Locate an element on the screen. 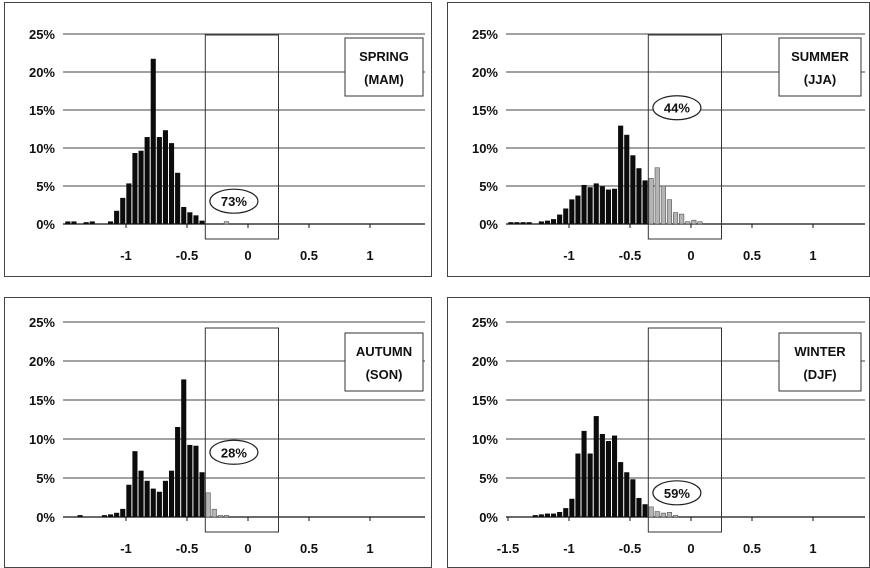 This screenshot has height=568, width=870. x-tick-label: 0 is located at coordinates (247, 548).